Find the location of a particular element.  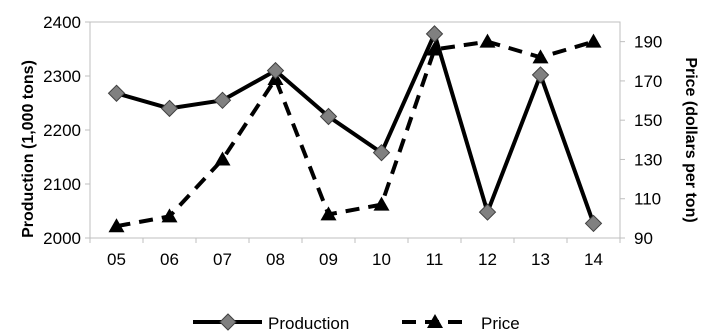

y-right-tick-label: 170 is located at coordinates (648, 81).